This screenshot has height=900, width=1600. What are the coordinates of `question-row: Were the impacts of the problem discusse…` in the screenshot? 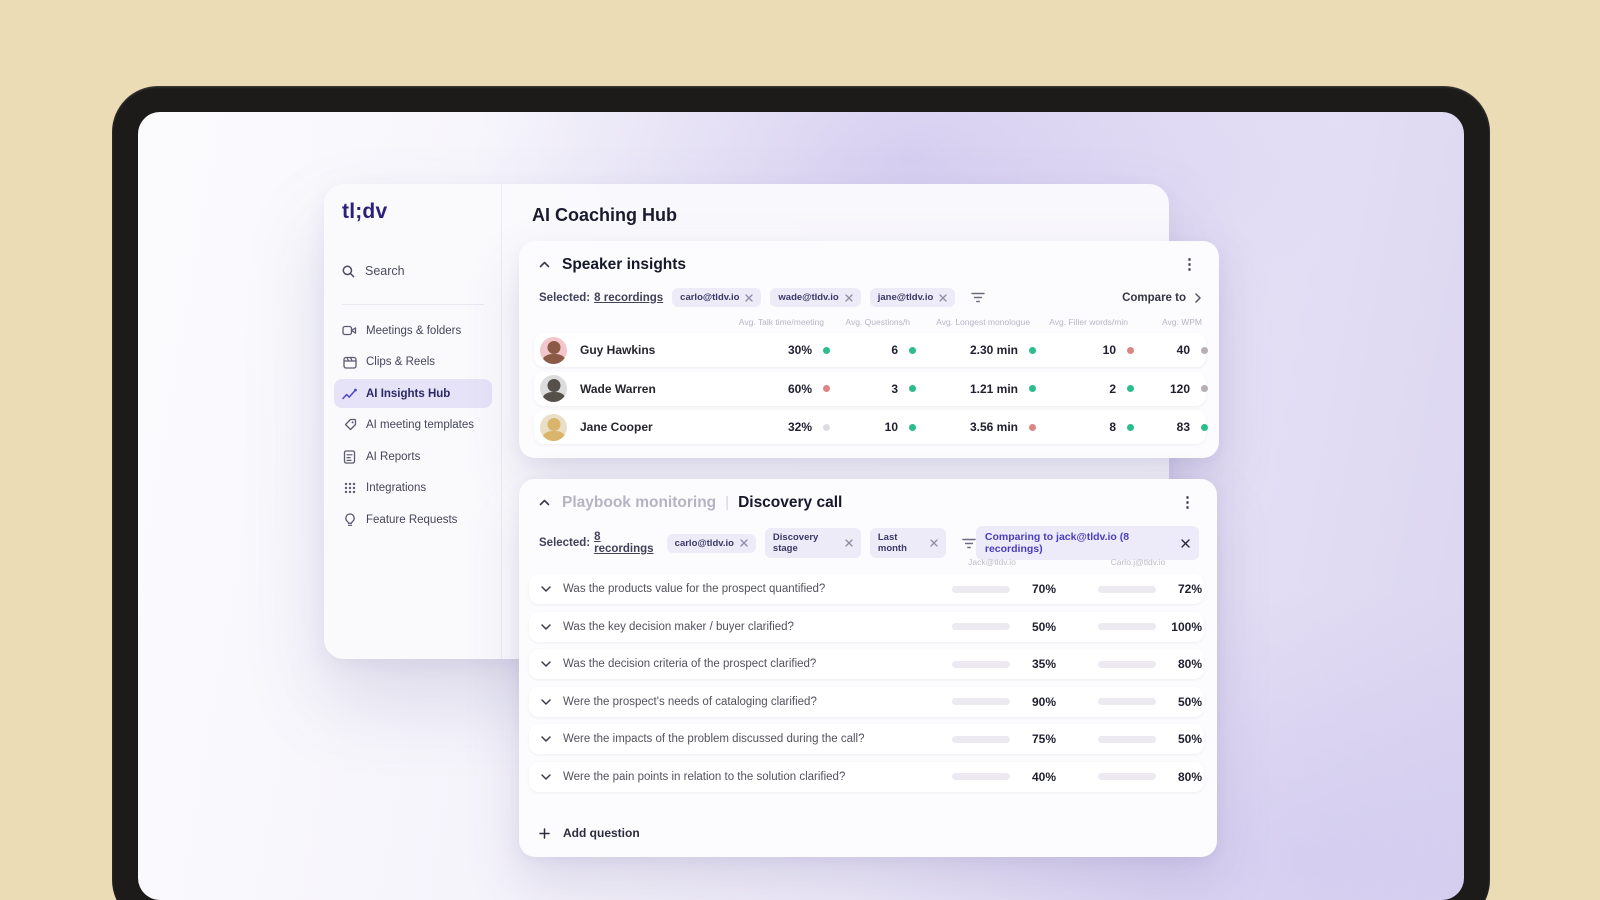 It's located at (866, 739).